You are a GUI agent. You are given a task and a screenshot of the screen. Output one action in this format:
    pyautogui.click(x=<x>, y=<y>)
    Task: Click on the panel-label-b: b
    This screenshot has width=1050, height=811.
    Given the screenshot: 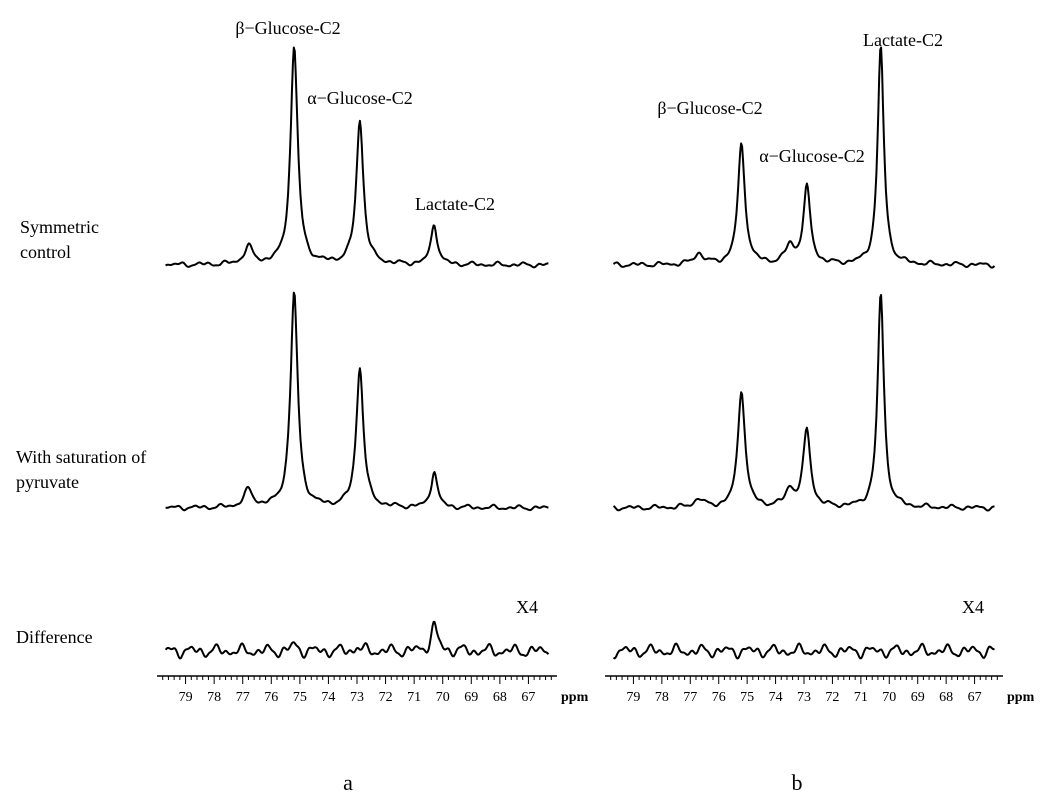 What is the action you would take?
    pyautogui.click(x=797, y=782)
    